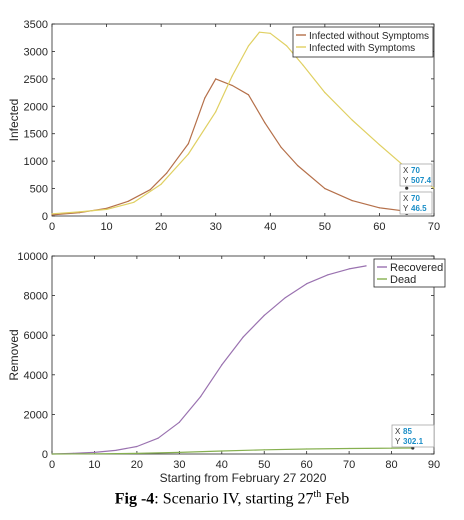 Image resolution: width=464 pixels, height=520 pixels. I want to click on chart1-datatip-y-value: 46.5, so click(419, 208).